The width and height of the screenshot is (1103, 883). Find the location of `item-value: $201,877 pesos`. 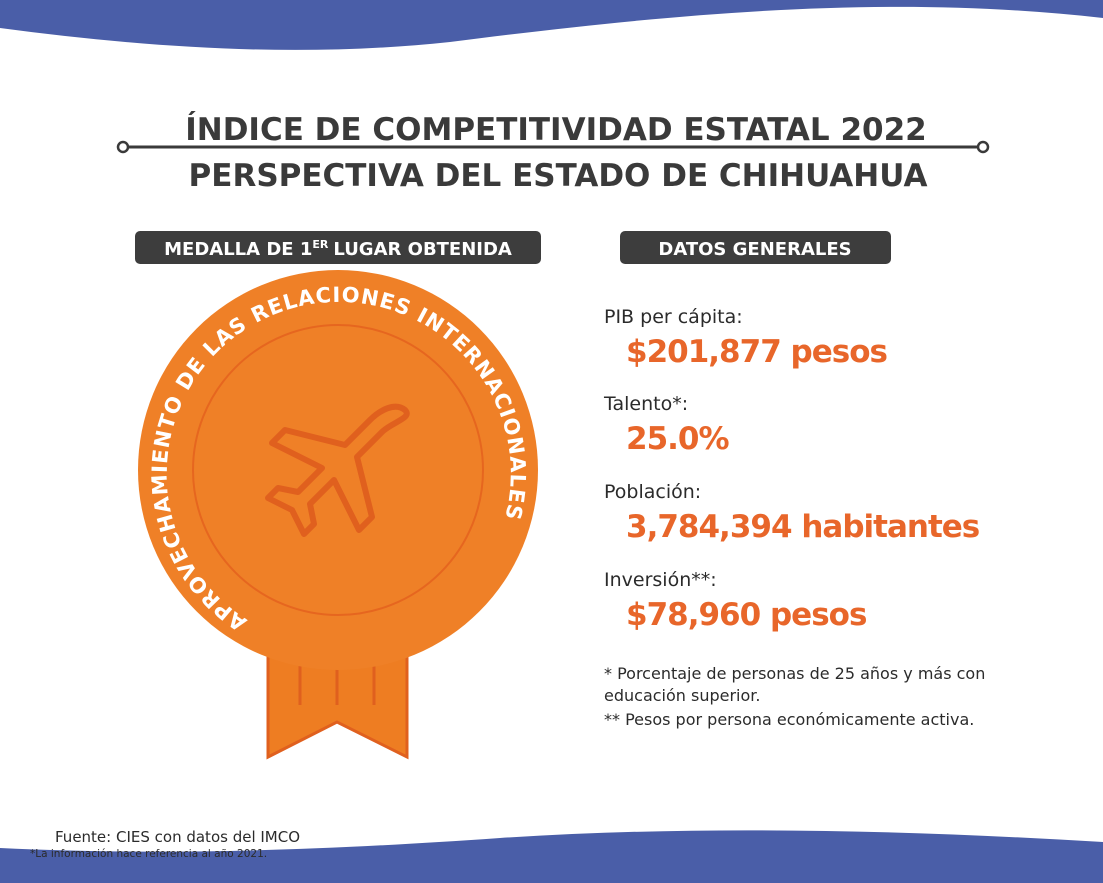

item-value: $201,877 pesos is located at coordinates (756, 352).